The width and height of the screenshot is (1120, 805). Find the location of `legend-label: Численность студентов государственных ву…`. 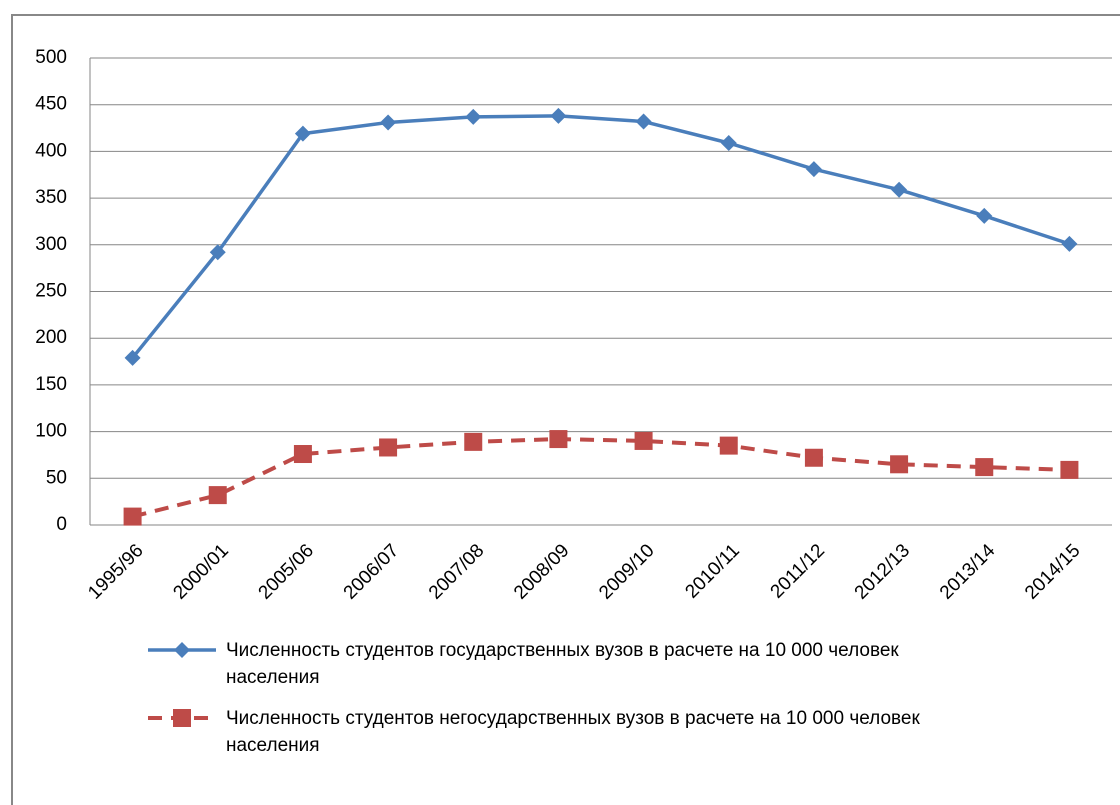

legend-label: Численность студентов государственных ву… is located at coordinates (562, 664).